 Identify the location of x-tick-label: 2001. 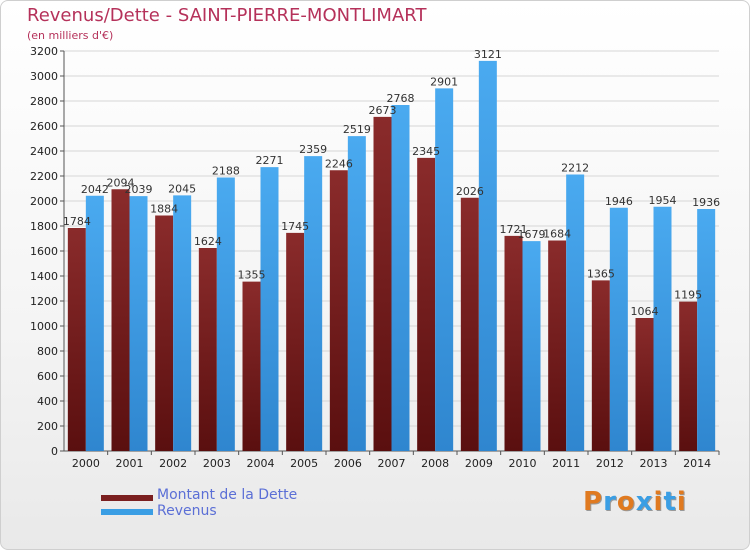
(130, 463).